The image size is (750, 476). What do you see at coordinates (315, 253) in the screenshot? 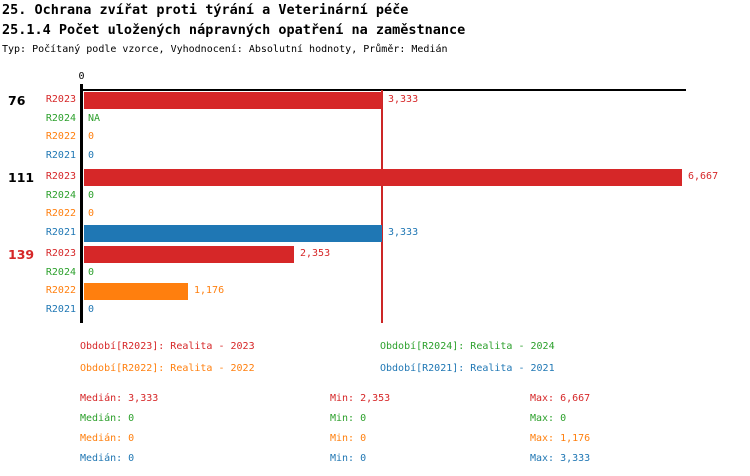
I see `bar-value-label: 2,353` at bounding box center [315, 253].